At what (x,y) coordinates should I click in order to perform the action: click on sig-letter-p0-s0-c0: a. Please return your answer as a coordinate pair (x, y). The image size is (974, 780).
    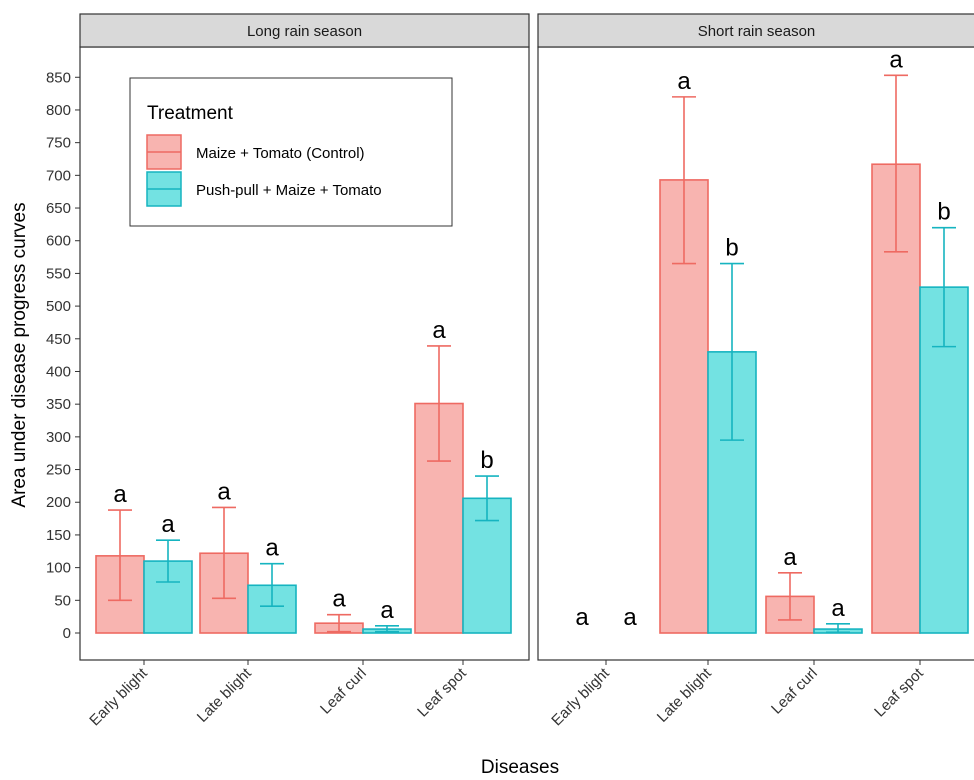
    Looking at the image, I should click on (120, 494).